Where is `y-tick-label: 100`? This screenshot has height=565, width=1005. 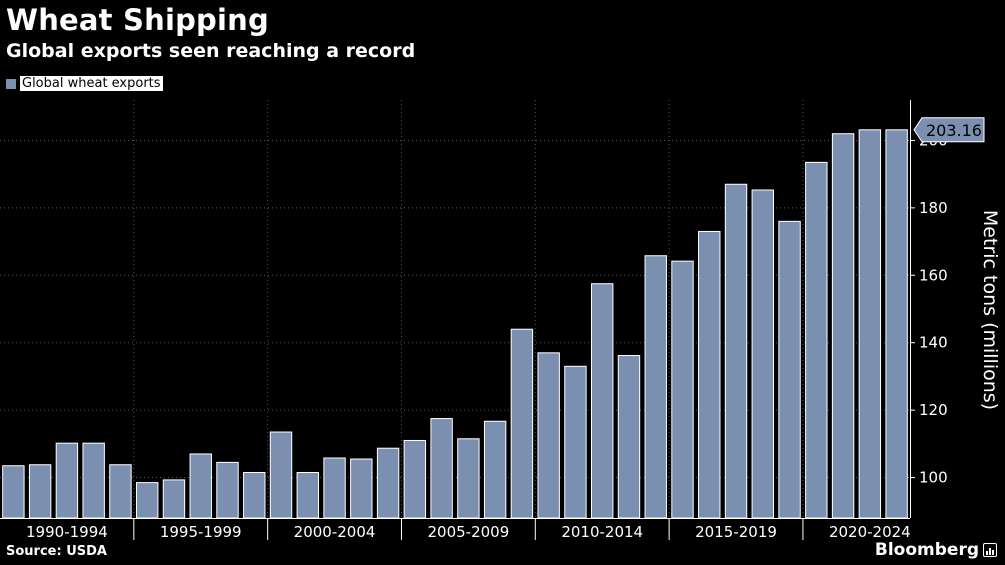
y-tick-label: 100 is located at coordinates (933, 478).